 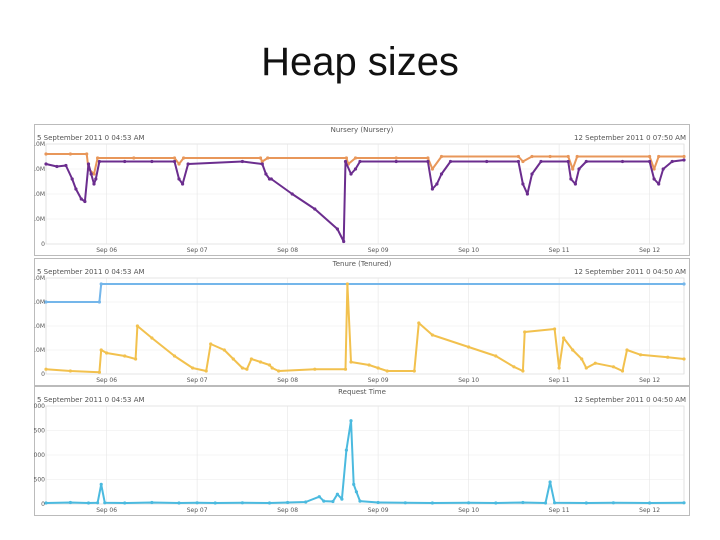 What do you see at coordinates (287, 510) in the screenshot?
I see `x-tick-label: Sep 08` at bounding box center [287, 510].